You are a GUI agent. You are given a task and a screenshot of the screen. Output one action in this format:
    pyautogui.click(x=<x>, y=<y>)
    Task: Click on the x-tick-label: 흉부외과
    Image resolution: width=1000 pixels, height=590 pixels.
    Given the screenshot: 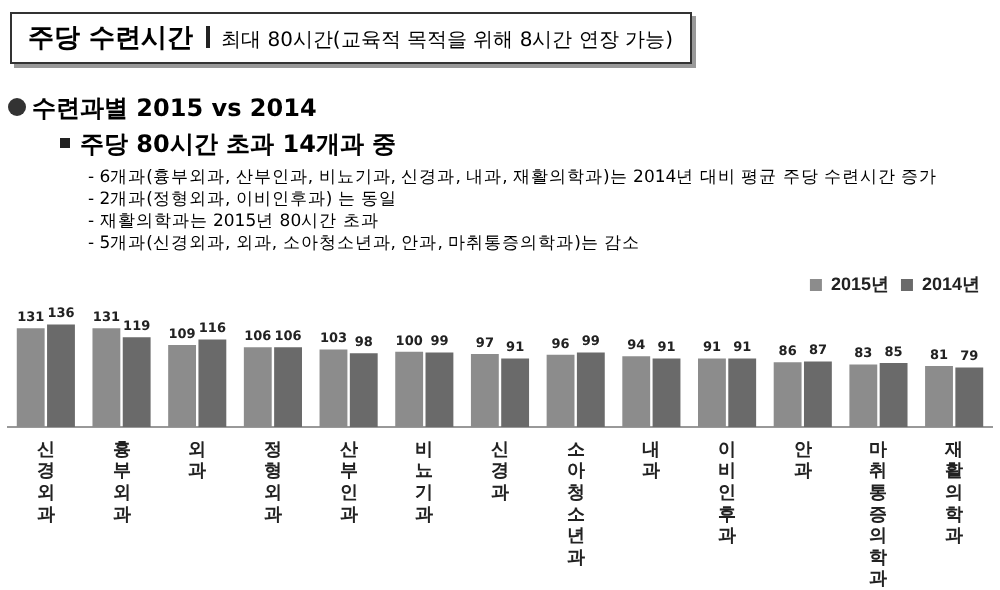 What is the action you would take?
    pyautogui.click(x=121, y=481)
    